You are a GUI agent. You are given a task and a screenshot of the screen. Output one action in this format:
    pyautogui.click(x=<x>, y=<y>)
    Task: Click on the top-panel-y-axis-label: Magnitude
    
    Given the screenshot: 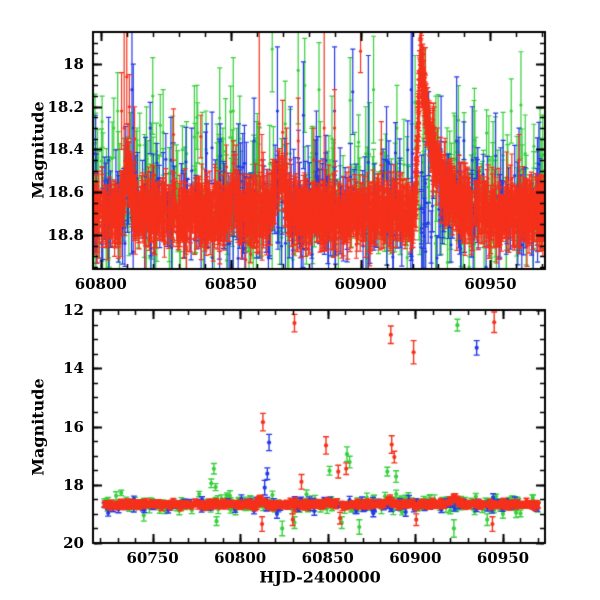 What is the action you would take?
    pyautogui.click(x=38, y=150)
    